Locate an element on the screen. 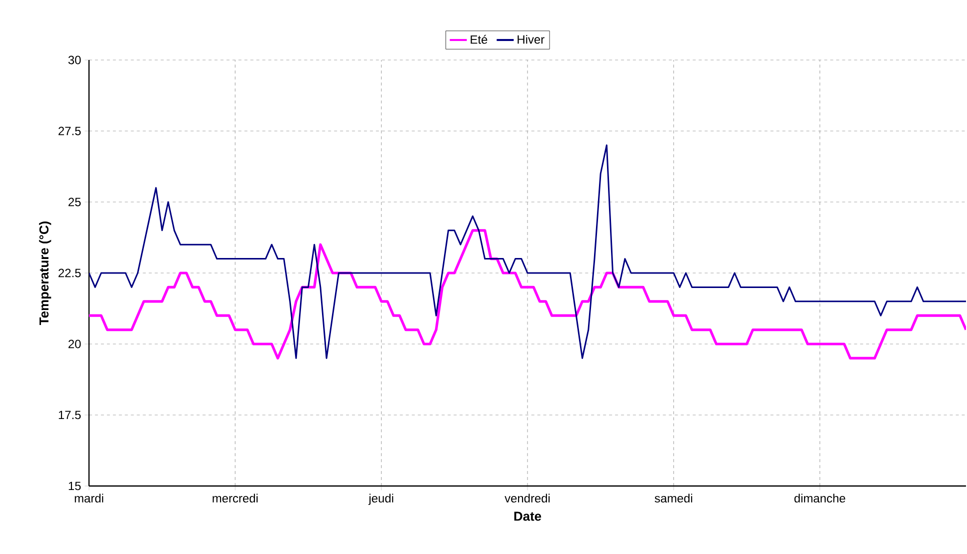 The image size is (967, 554). y-tick-label: 27.5 is located at coordinates (69, 131).